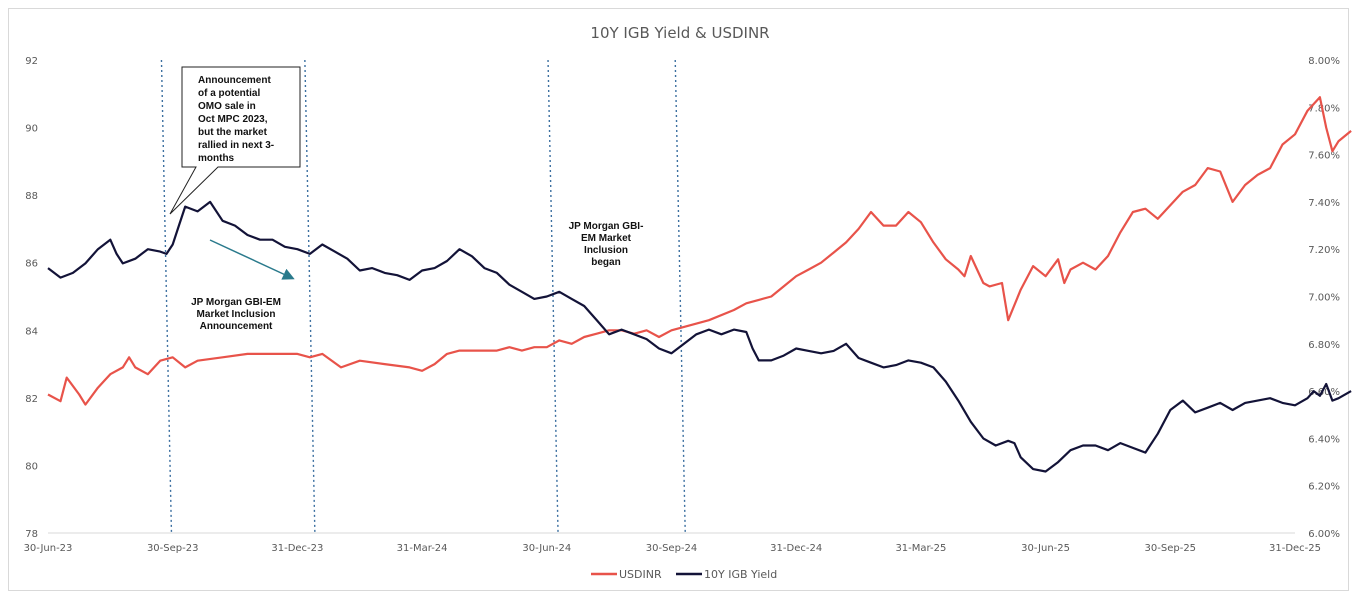 This screenshot has width=1359, height=601. Describe the element at coordinates (252, 259) in the screenshot. I see `annotation-arrow` at that location.